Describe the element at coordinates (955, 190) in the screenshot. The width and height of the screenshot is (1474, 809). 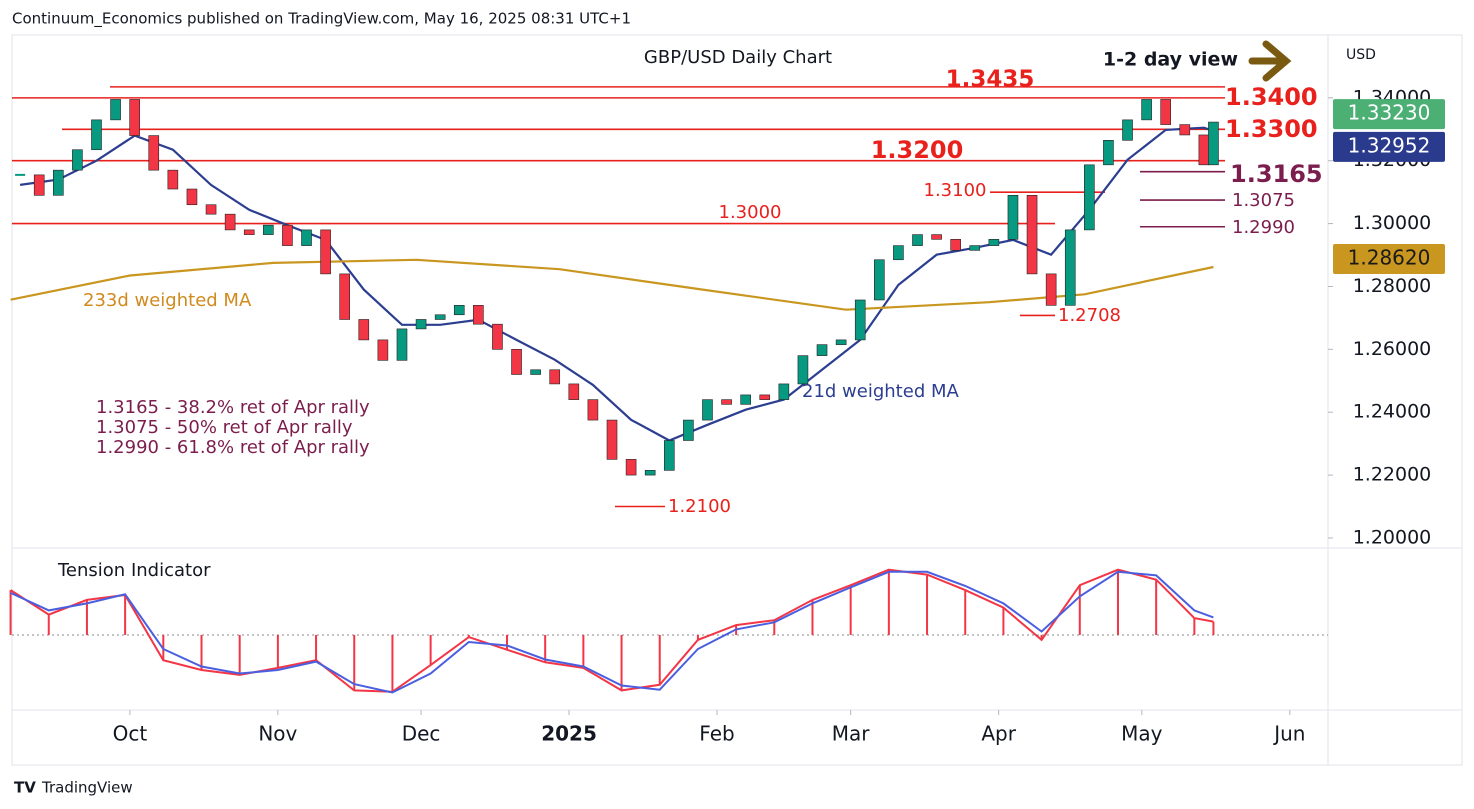
I see `level-label: 1.3100` at that location.